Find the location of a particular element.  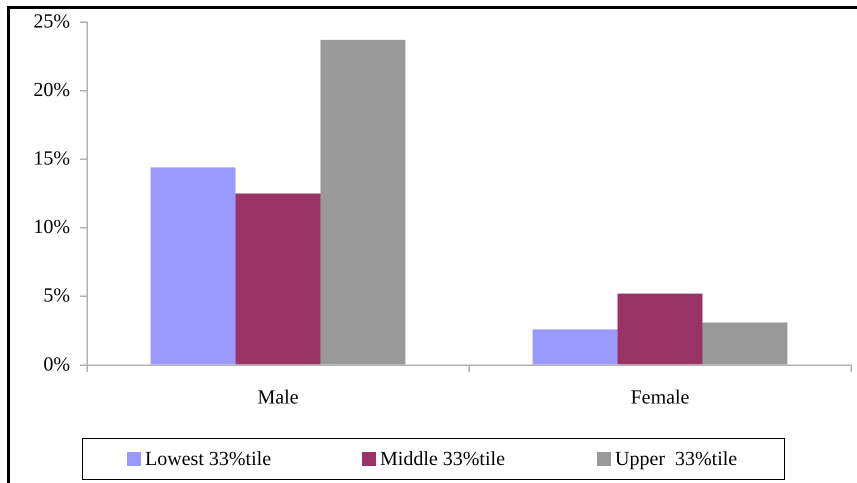

y-tick-label: 15% is located at coordinates (51, 158).